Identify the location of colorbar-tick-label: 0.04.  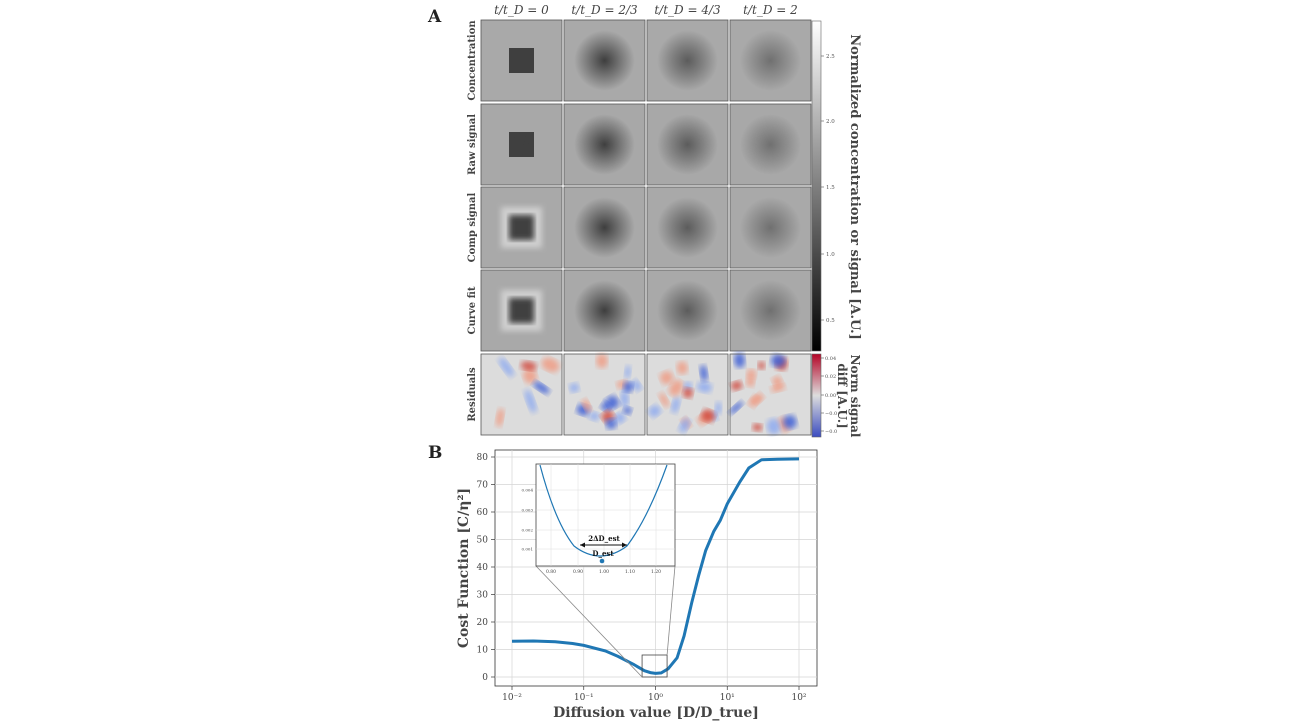
(830, 359).